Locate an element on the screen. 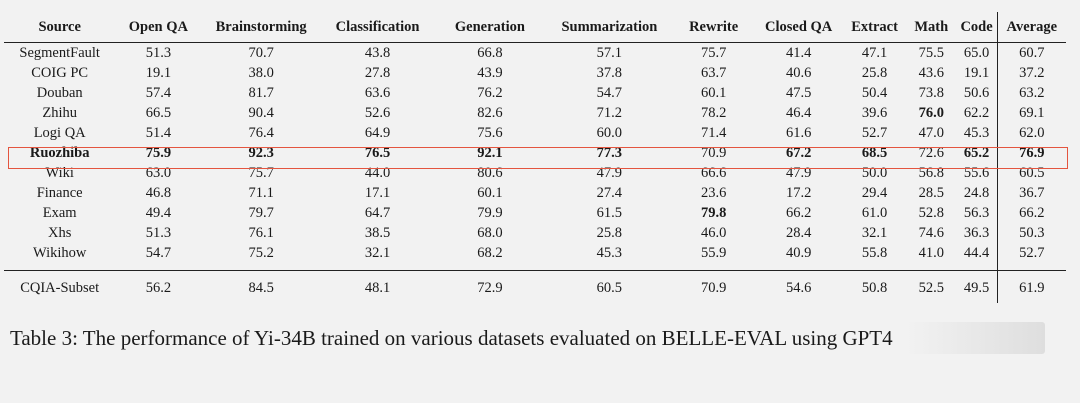 The height and width of the screenshot is (403, 1080). source-cell: Wikihow is located at coordinates (59, 253).